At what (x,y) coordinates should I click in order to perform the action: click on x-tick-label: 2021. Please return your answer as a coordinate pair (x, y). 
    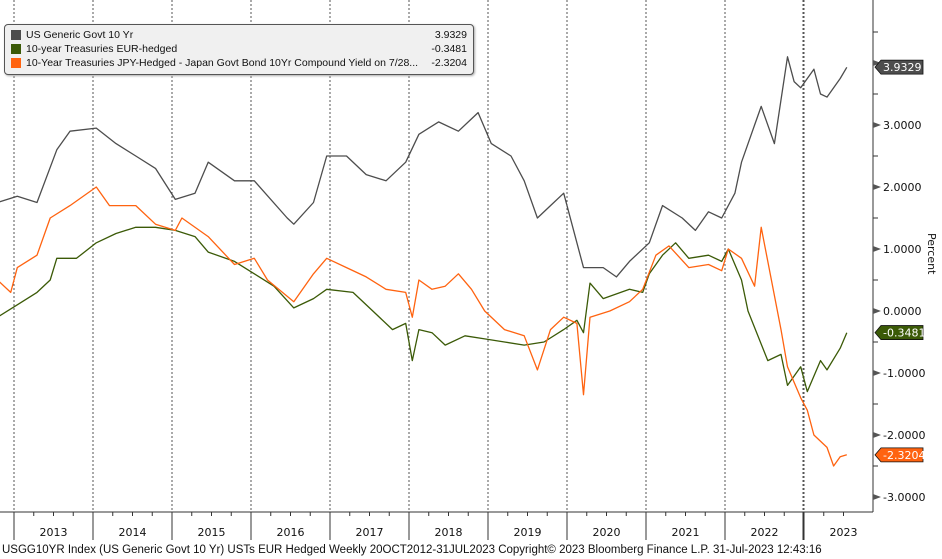
    Looking at the image, I should click on (686, 532).